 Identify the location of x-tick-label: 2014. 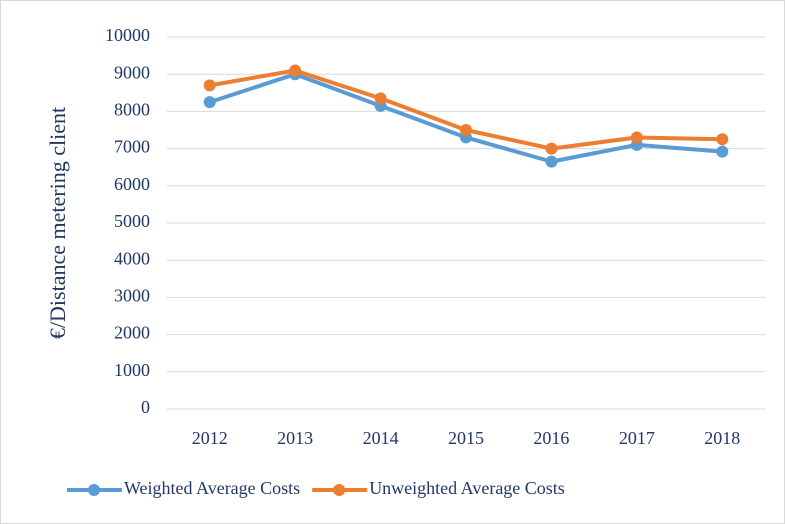
(381, 438).